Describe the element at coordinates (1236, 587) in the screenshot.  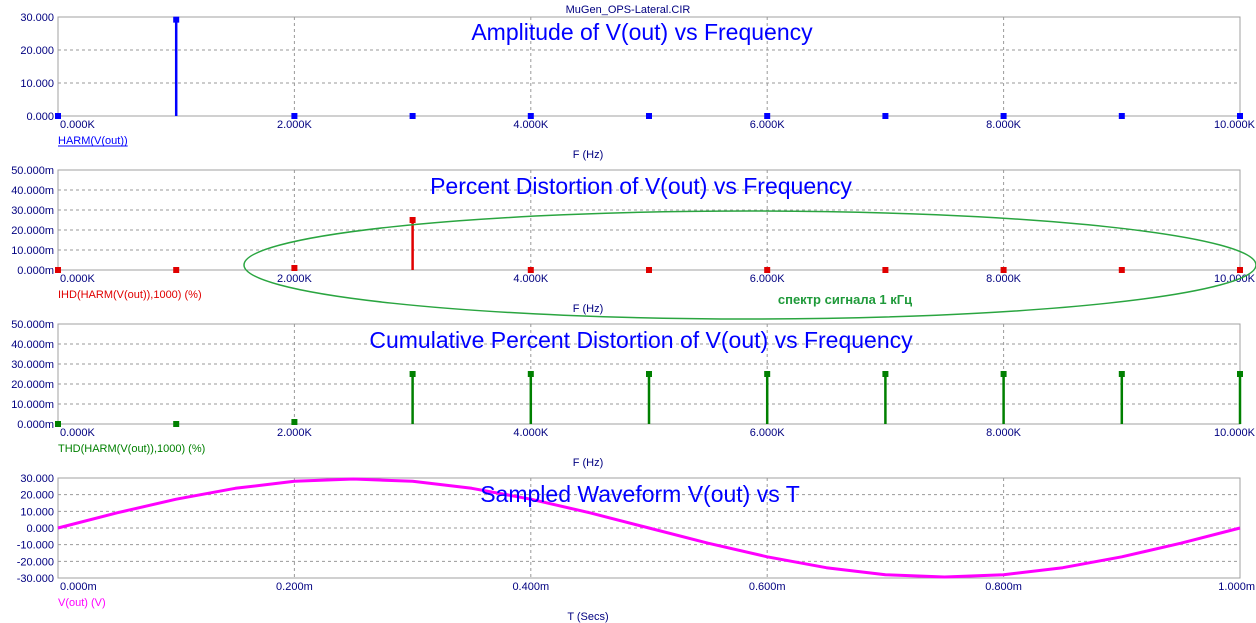
I see `x-tick-label: 1.000m` at that location.